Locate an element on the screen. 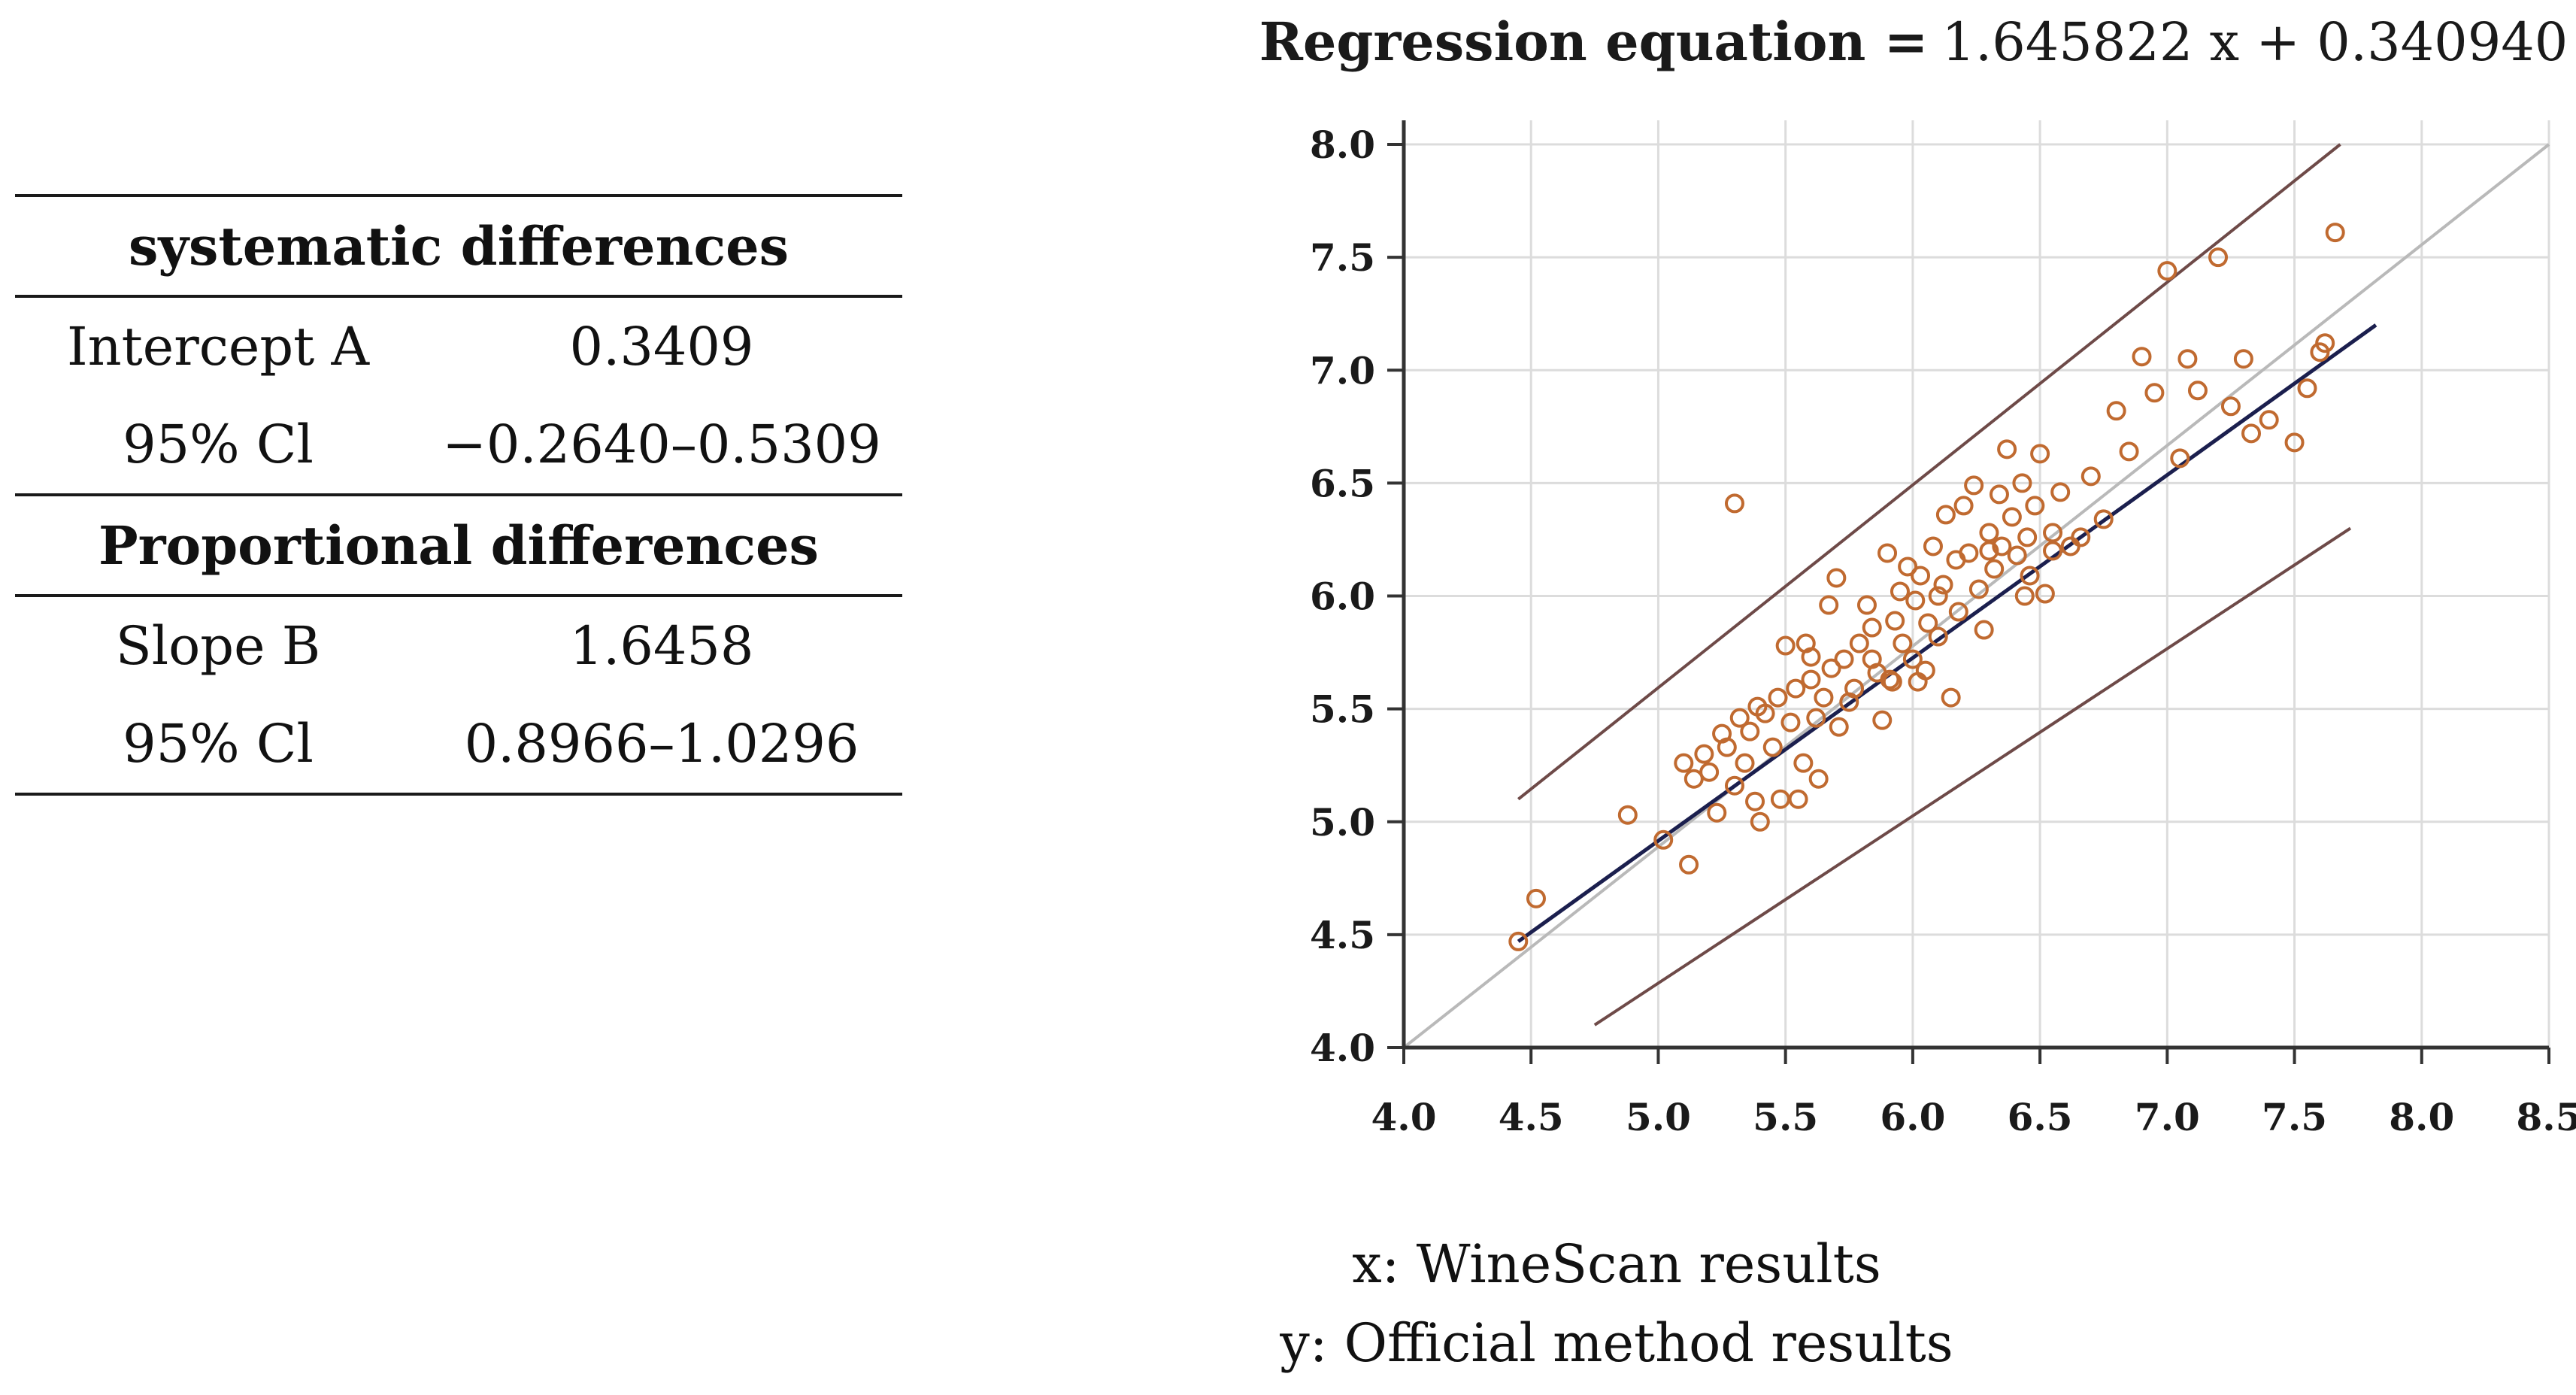 This screenshot has height=1395, width=2576. table-row: 95% Cl −0.2640–0.5309 is located at coordinates (458, 446).